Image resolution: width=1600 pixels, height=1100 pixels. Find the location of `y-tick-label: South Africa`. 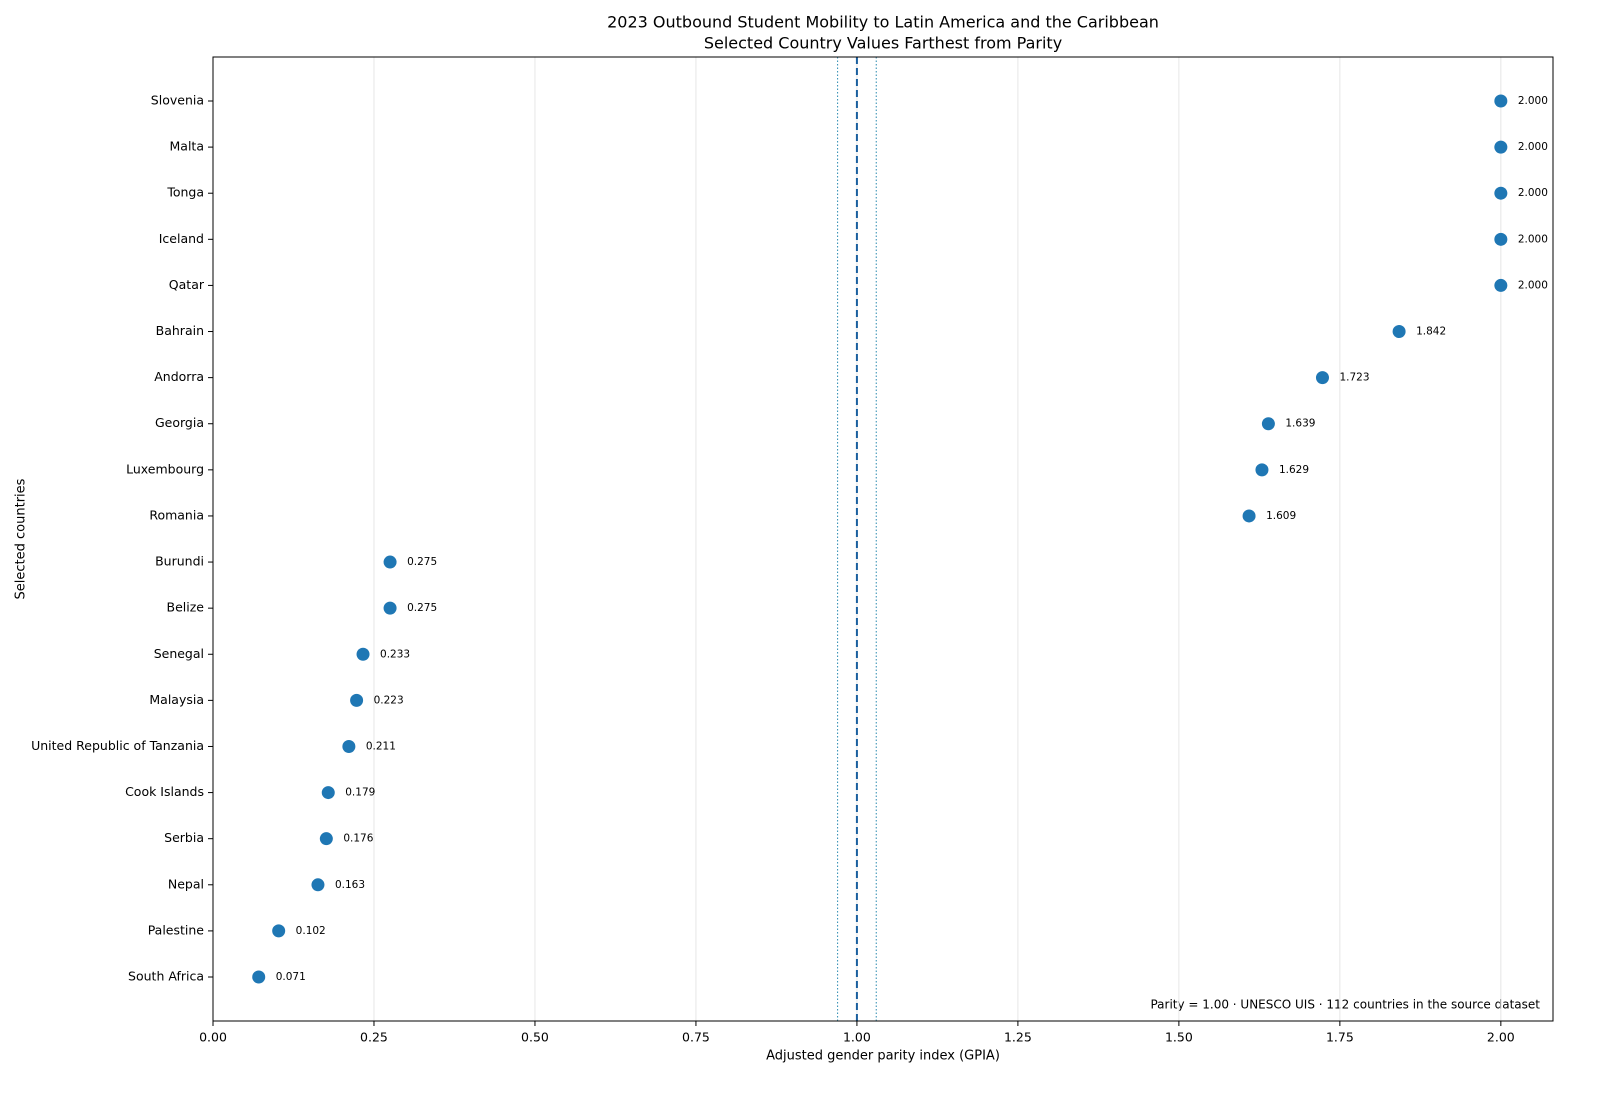

y-tick-label: South Africa is located at coordinates (166, 976).